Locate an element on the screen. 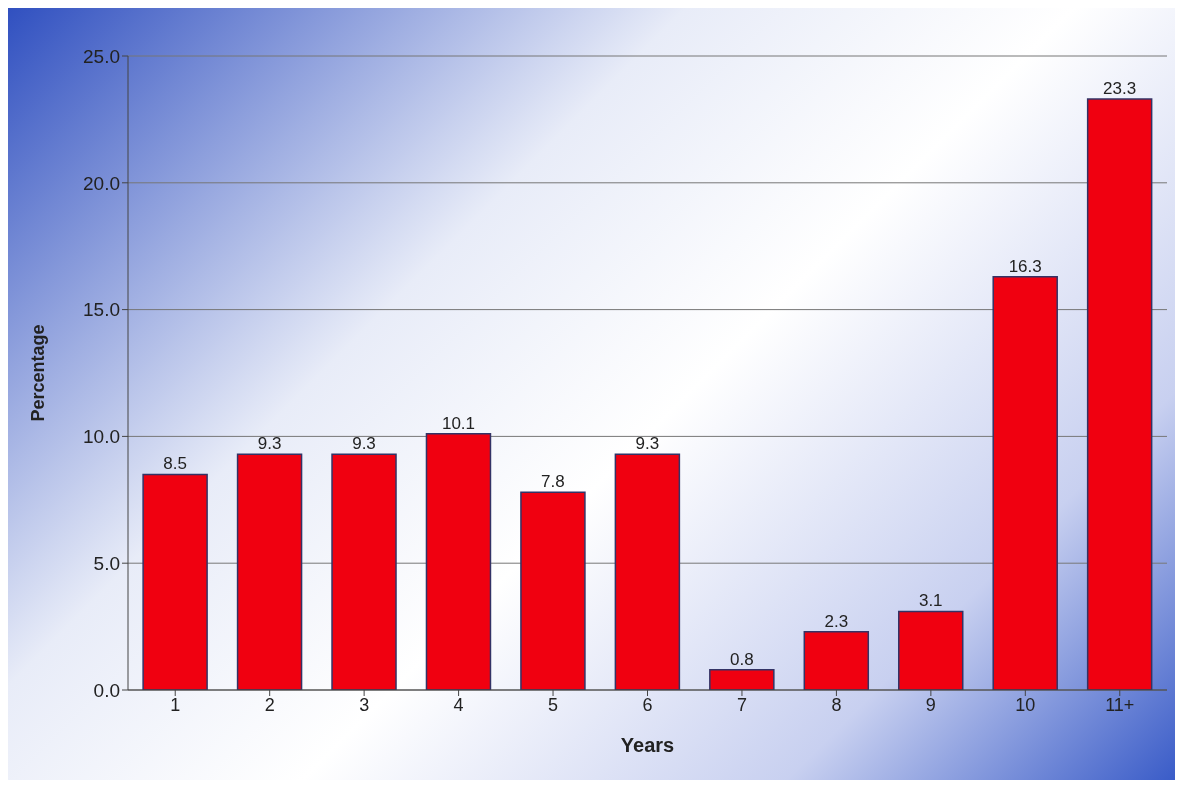  data-label: 3.1 is located at coordinates (930, 601).